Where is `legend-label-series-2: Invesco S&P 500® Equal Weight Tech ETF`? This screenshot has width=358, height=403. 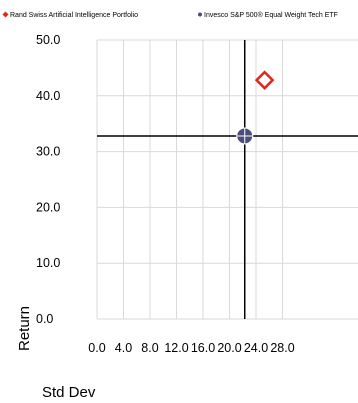
legend-label-series-2: Invesco S&P 500® Equal Weight Tech ETF is located at coordinates (271, 15).